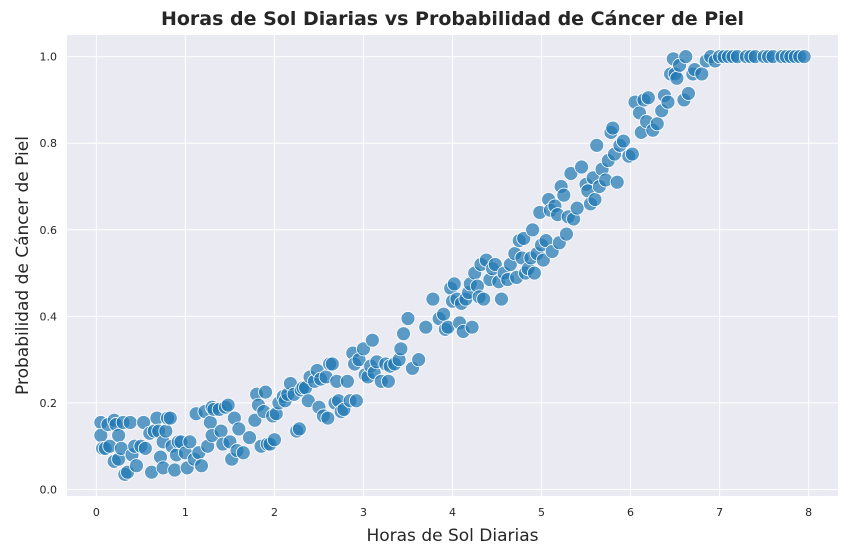 Image resolution: width=851 pixels, height=554 pixels. Describe the element at coordinates (49, 490) in the screenshot. I see `y-tick-label: 0.0` at that location.